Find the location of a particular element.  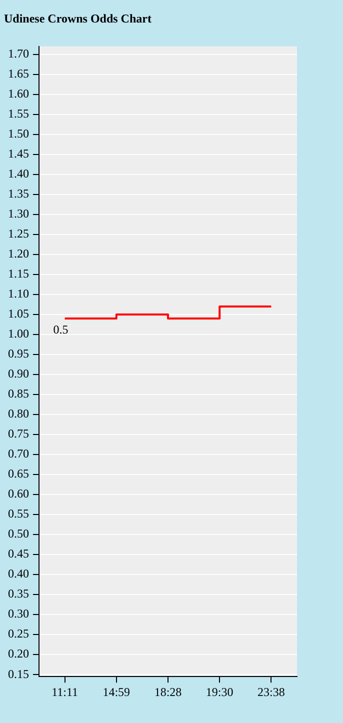

y-tick-label: 0.35 is located at coordinates (18, 593).